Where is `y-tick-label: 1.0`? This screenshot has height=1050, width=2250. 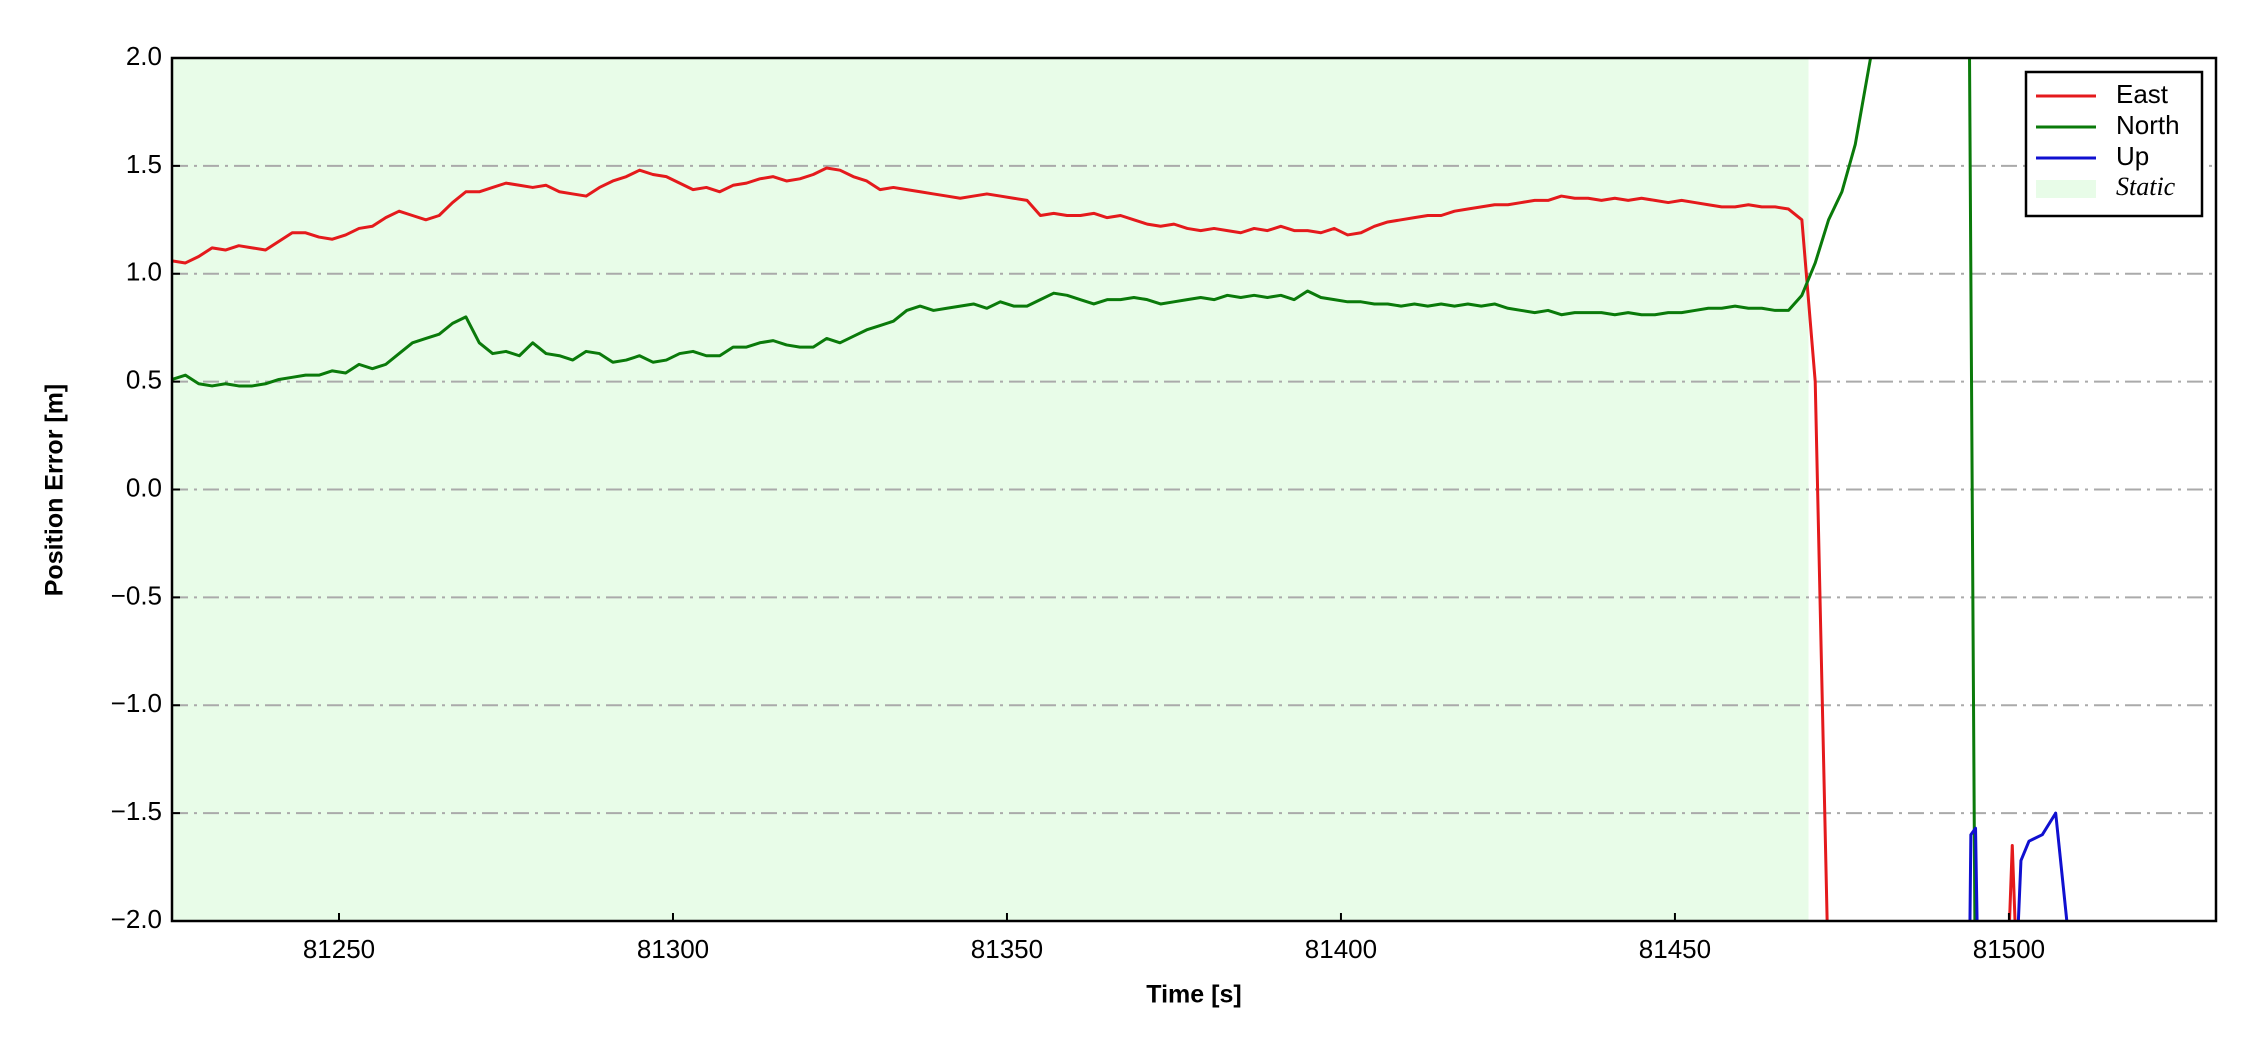
y-tick-label: 1.0 is located at coordinates (144, 272).